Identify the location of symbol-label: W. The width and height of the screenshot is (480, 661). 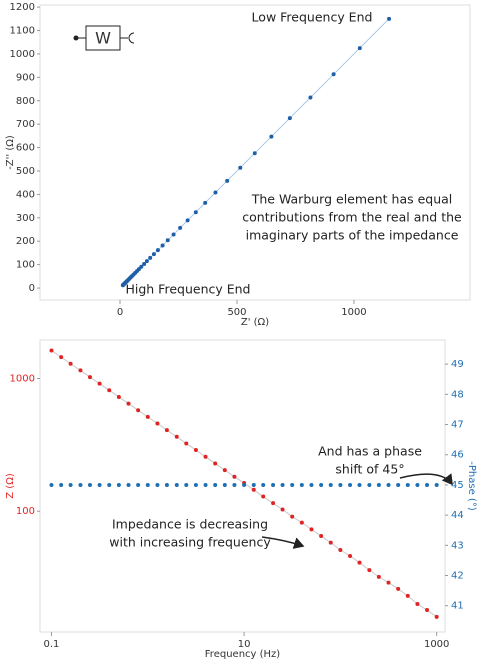
(103, 38).